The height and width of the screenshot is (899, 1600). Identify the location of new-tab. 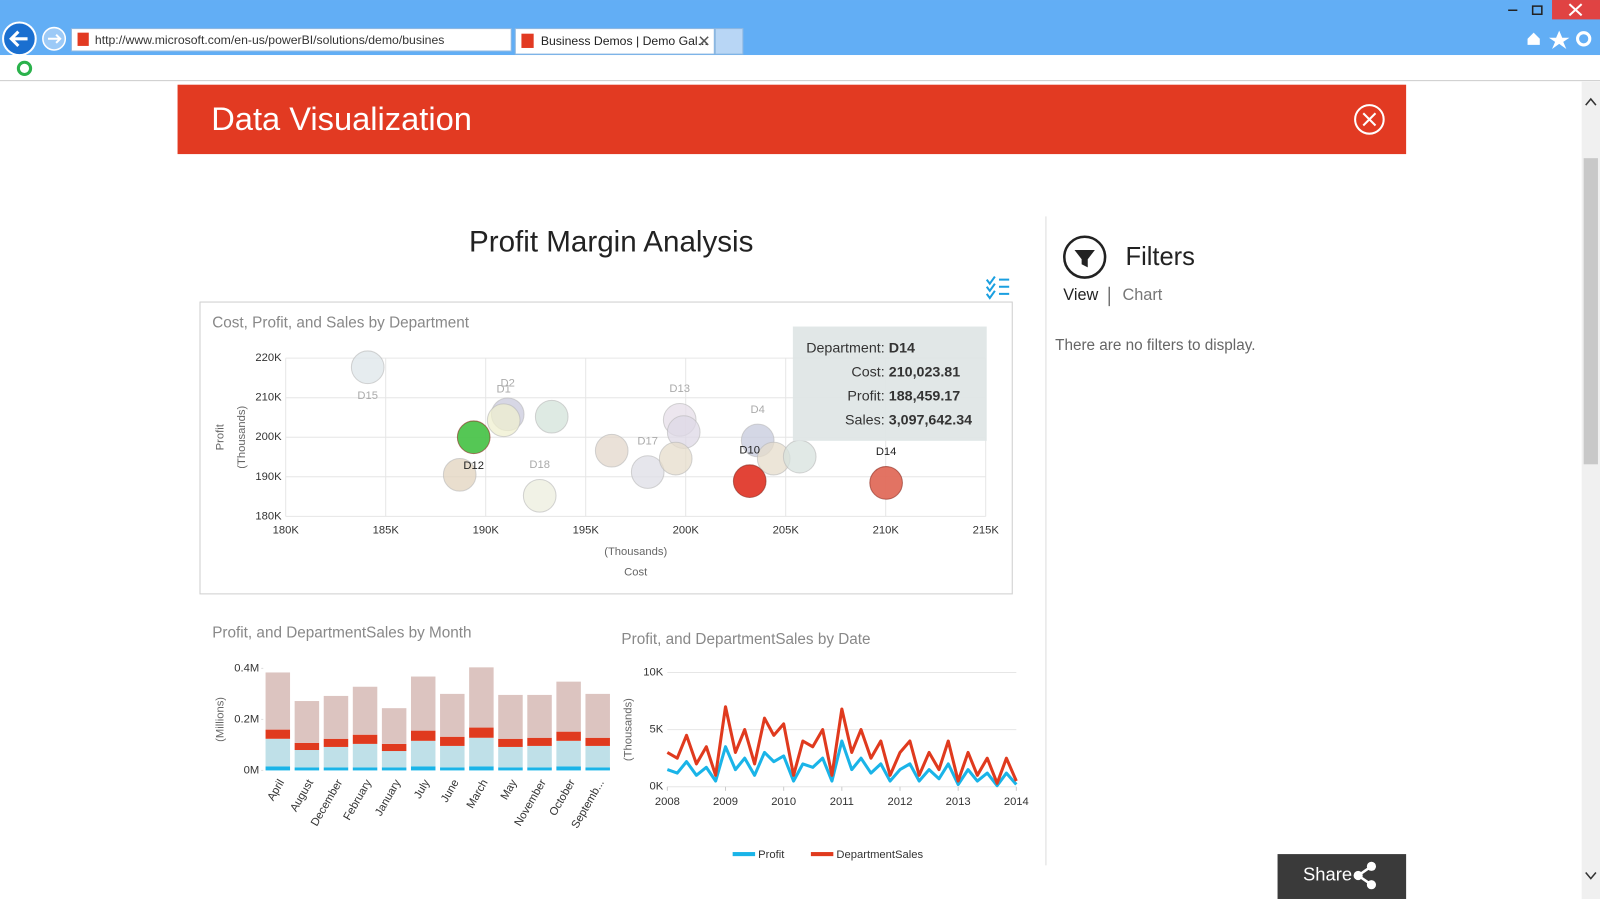
(729, 41).